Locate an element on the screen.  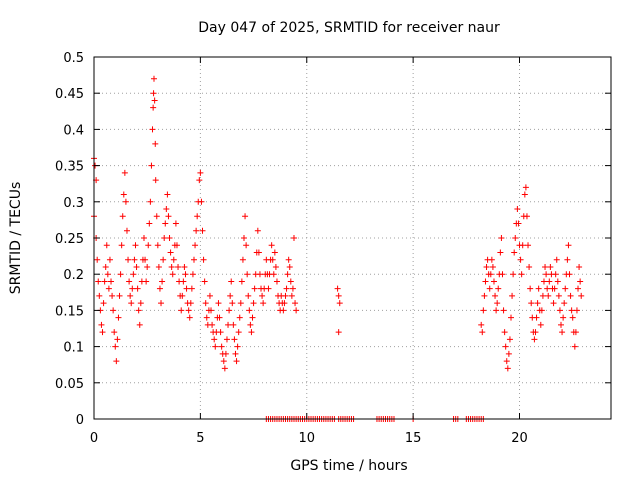
y-tick-label: 0.3 is located at coordinates (73, 203).